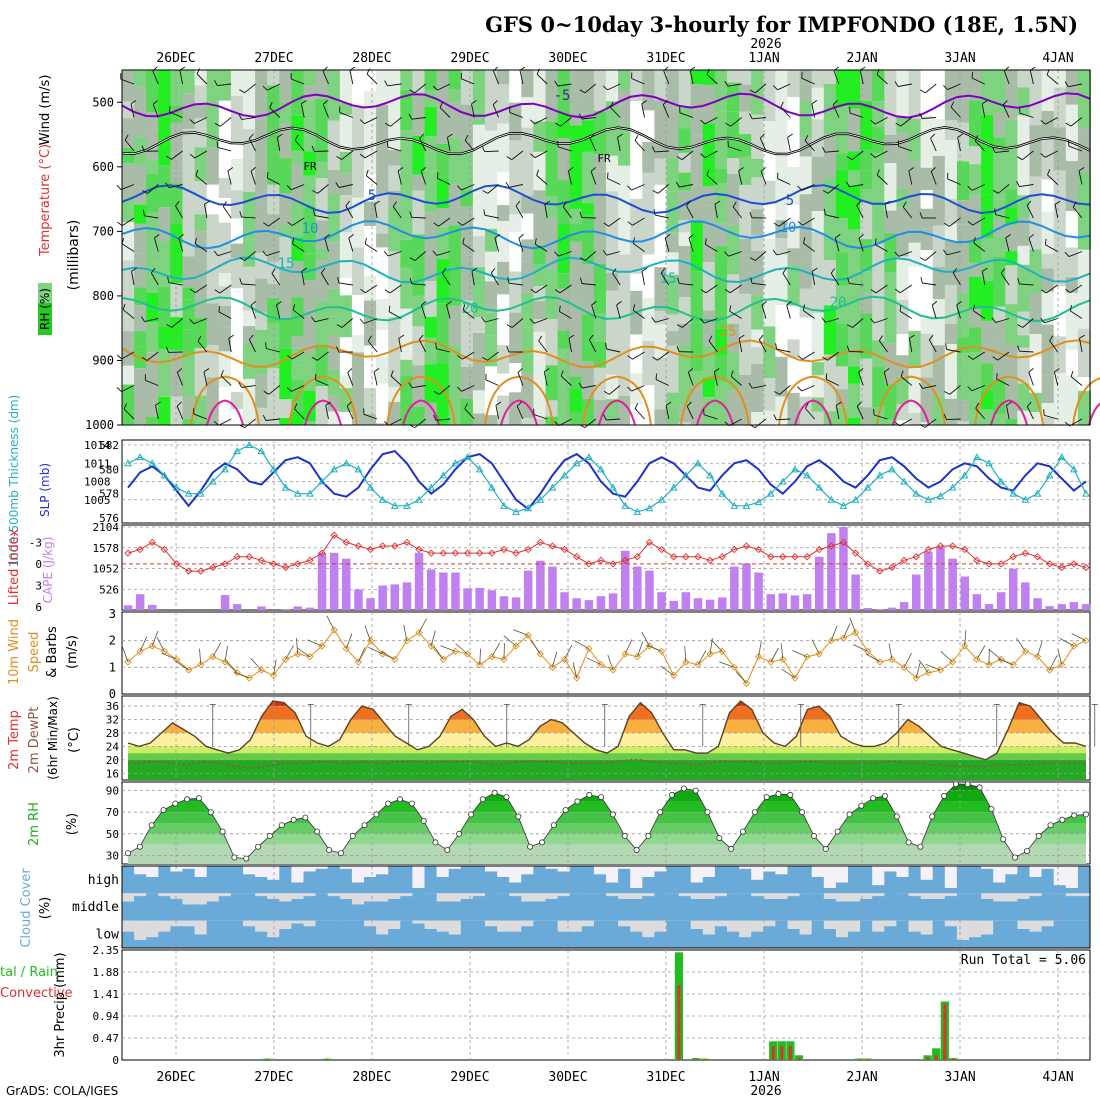 This screenshot has width=1100, height=1100. I want to click on isotherm-label: 5, so click(790, 201).